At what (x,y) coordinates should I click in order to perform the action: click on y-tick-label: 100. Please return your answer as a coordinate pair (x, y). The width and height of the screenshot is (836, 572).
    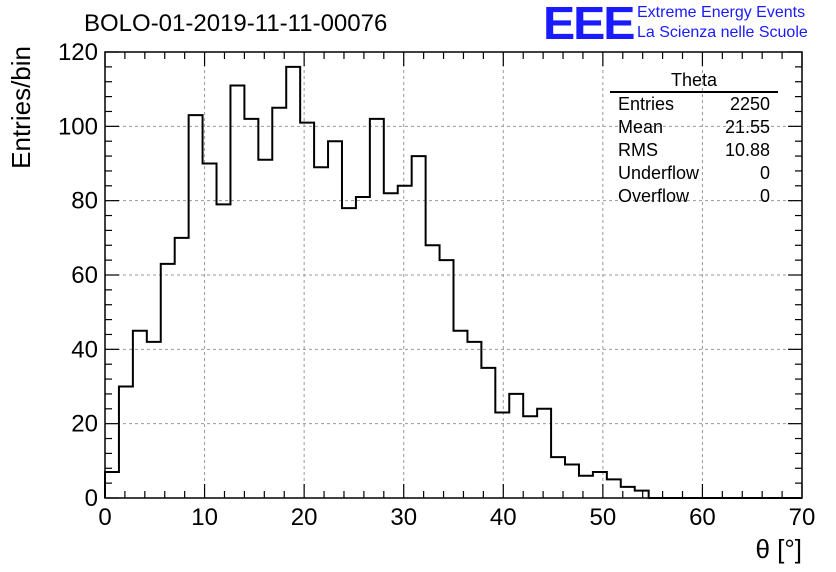
    Looking at the image, I should click on (78, 126).